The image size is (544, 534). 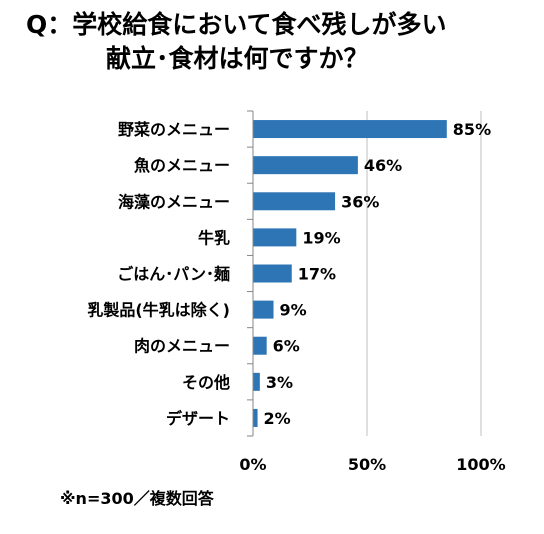 I want to click on value-label: 2%, so click(x=277, y=418).